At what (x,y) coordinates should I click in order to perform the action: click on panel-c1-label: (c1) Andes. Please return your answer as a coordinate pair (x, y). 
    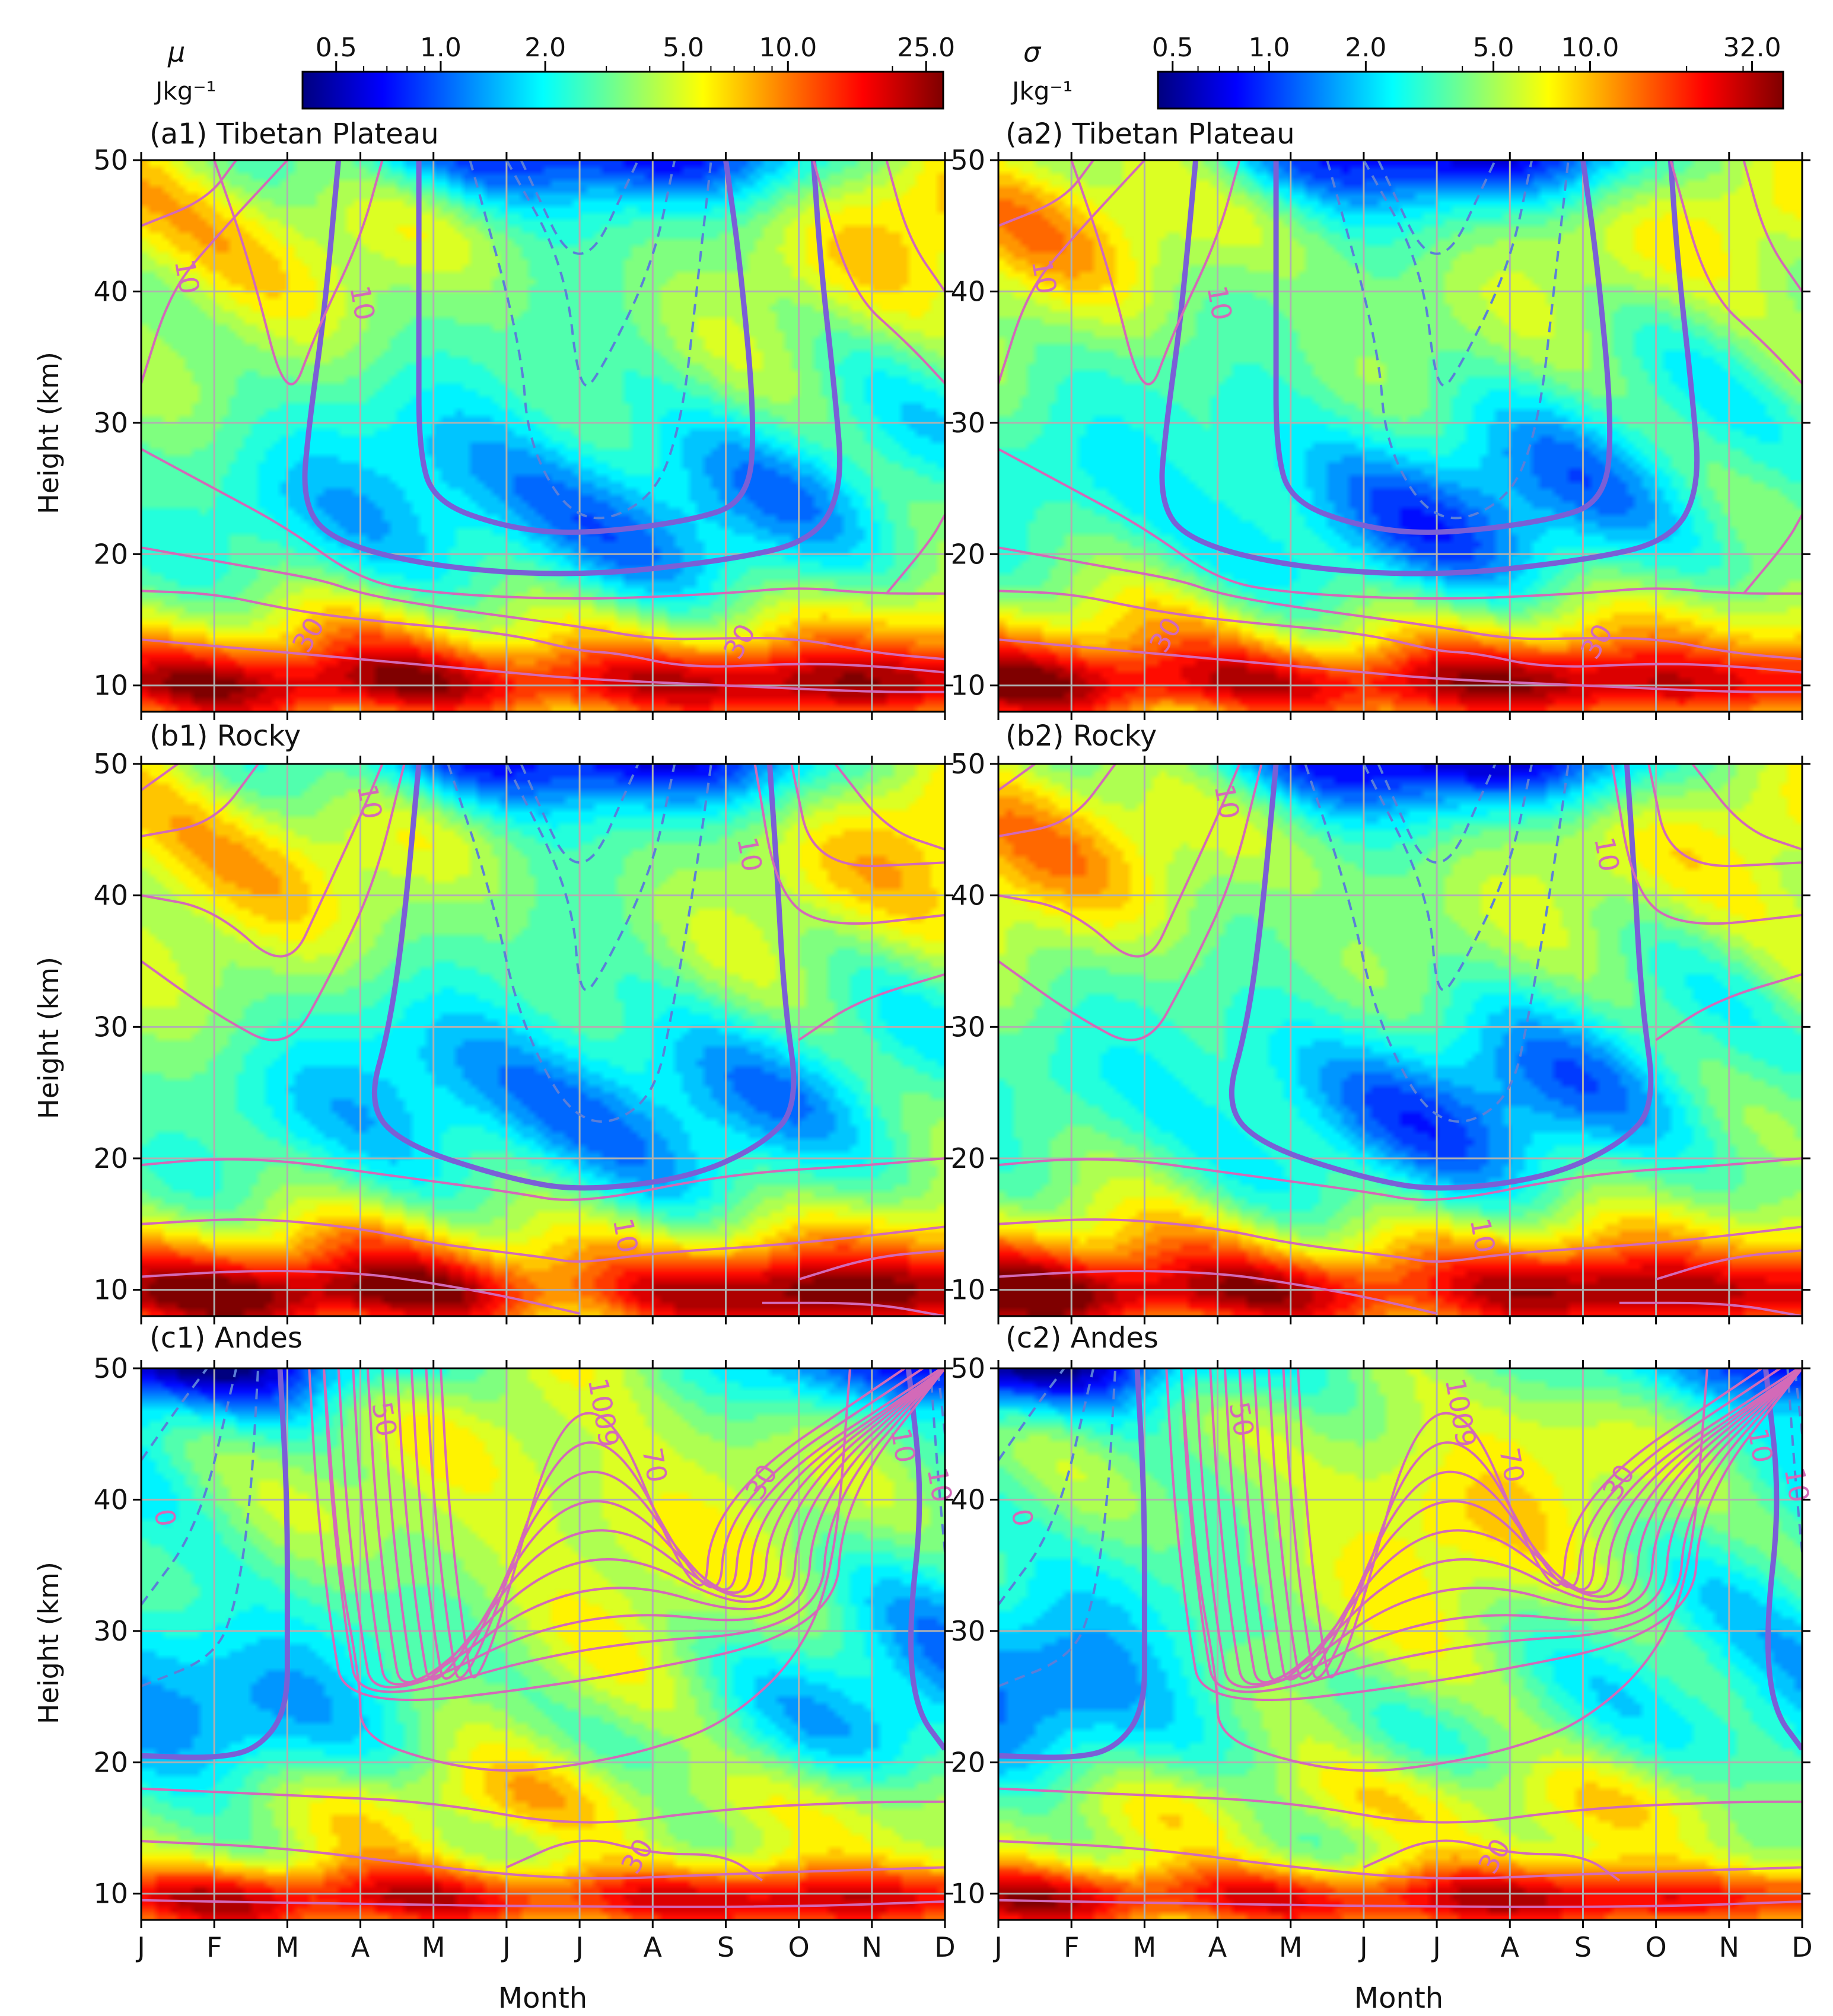
    Looking at the image, I should click on (226, 1338).